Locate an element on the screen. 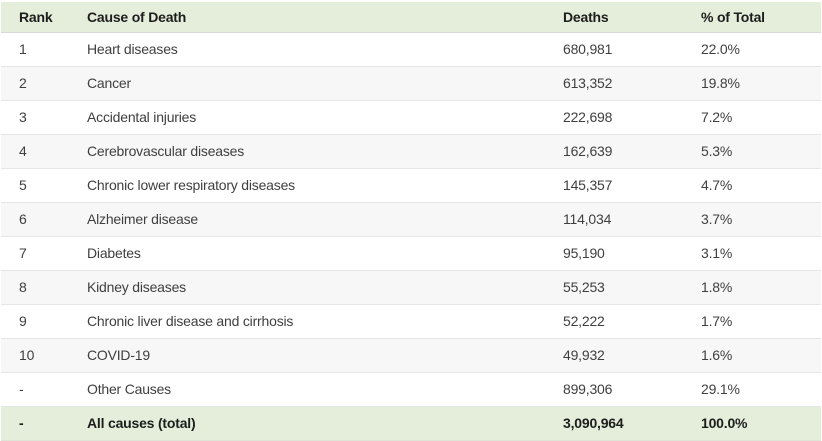 Image resolution: width=822 pixels, height=441 pixels. cause-cell: Accidental injuries is located at coordinates (142, 117).